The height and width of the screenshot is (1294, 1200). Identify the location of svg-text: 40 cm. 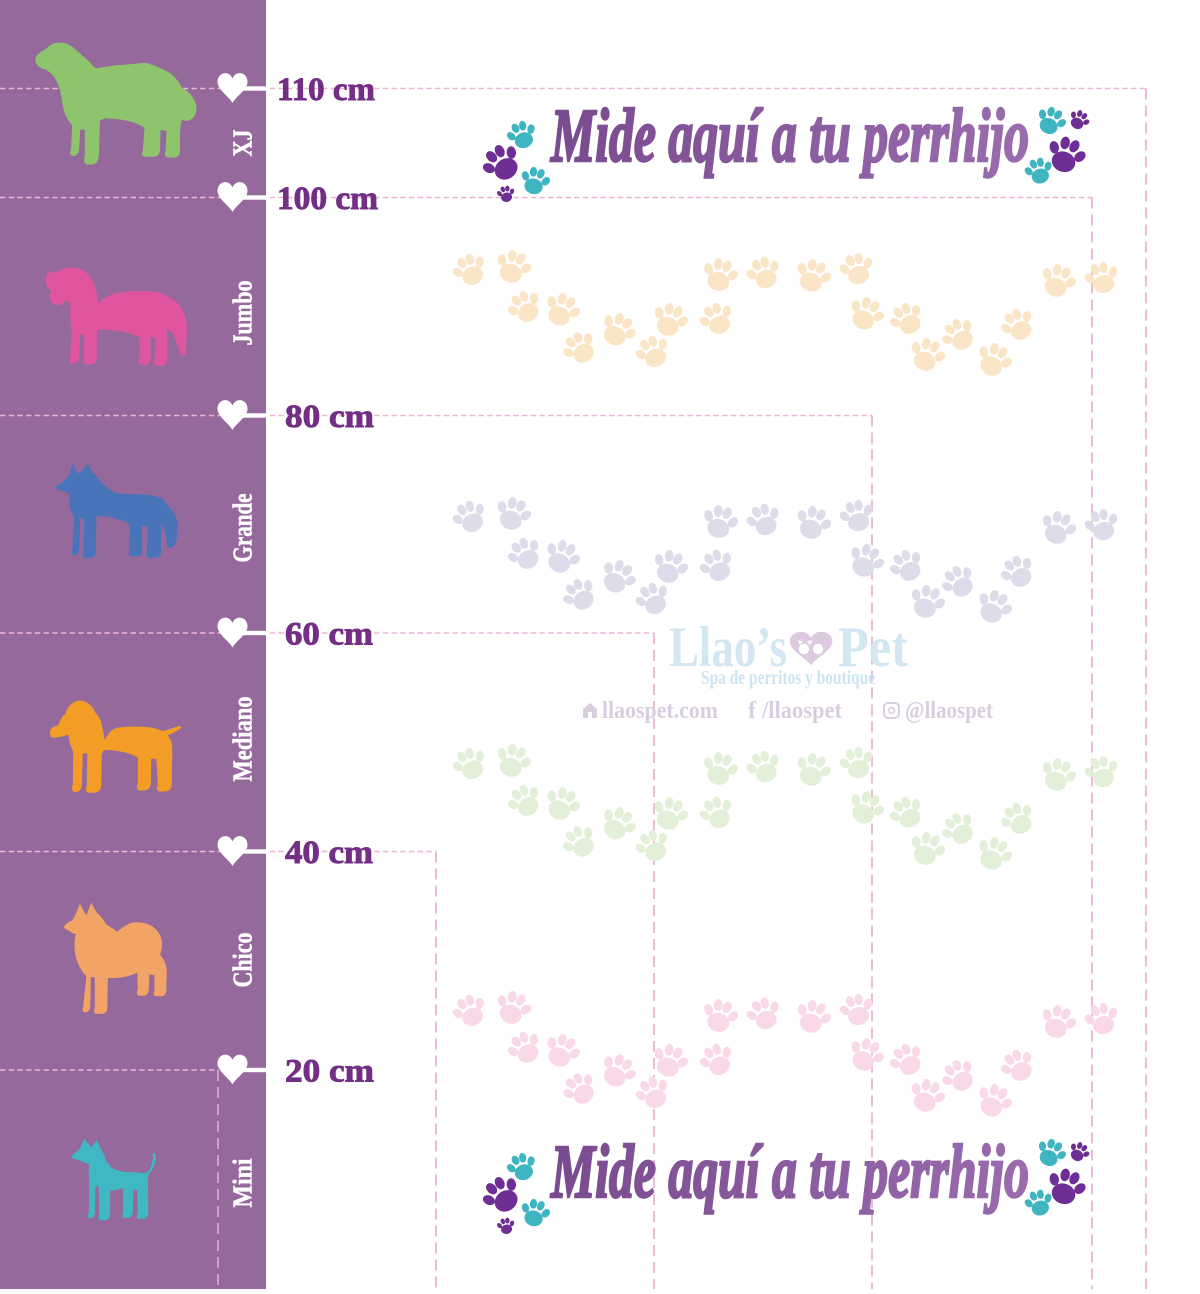
(329, 853).